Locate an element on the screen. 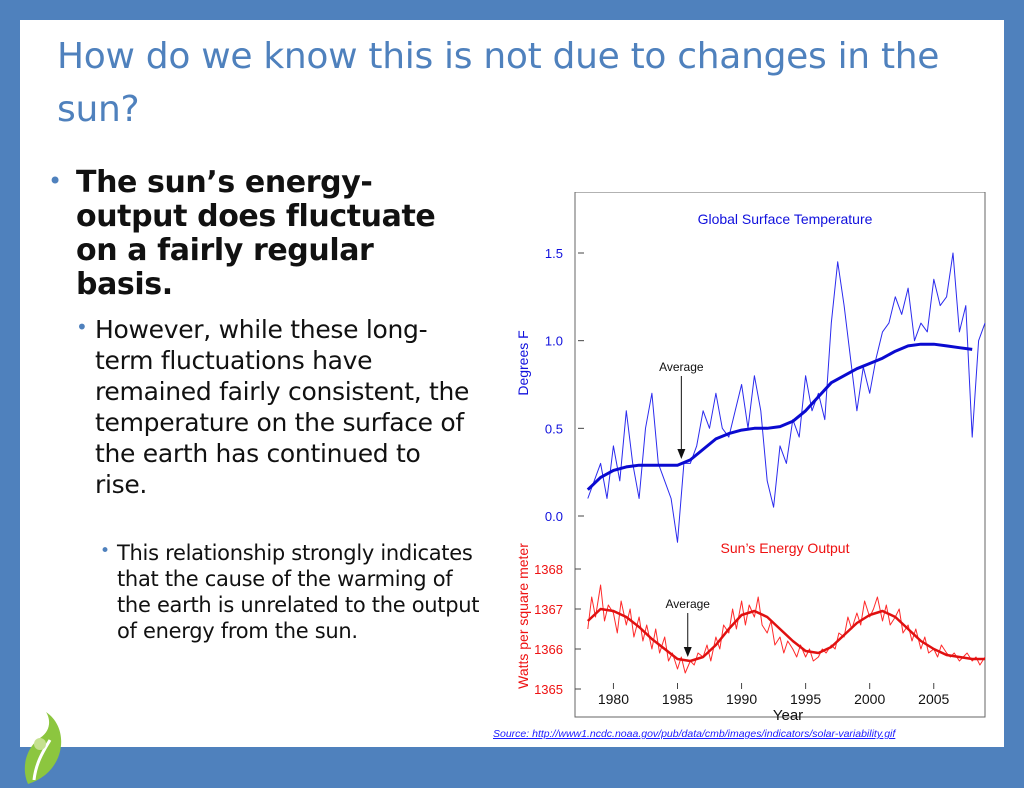 Image resolution: width=1024 pixels, height=788 pixels. sun-chart-title: Sun’s Energy Output is located at coordinates (785, 548).